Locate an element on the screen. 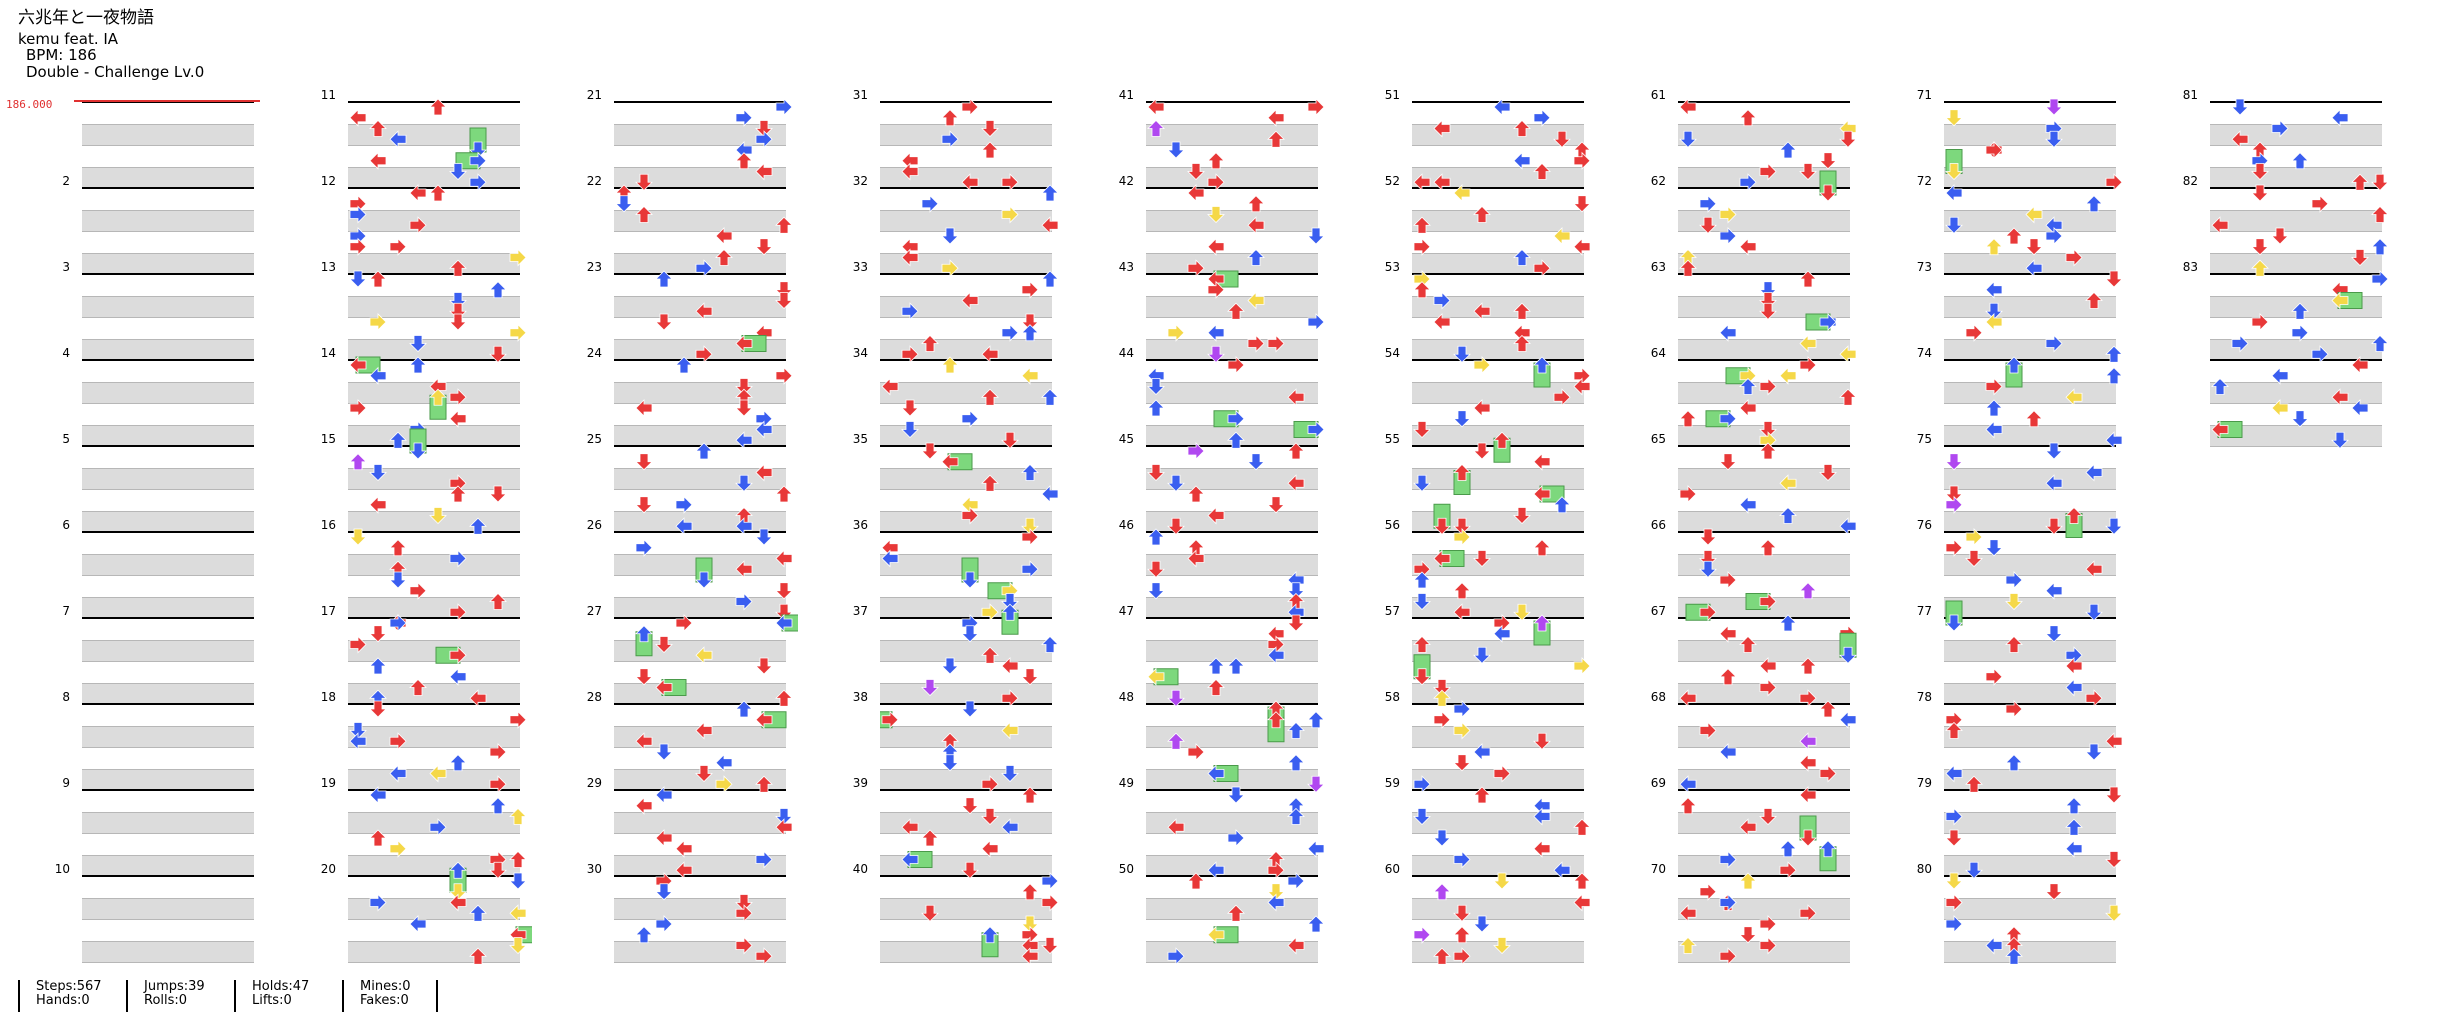 The height and width of the screenshot is (1024, 2463). measure-number: 42 is located at coordinates (1126, 181).